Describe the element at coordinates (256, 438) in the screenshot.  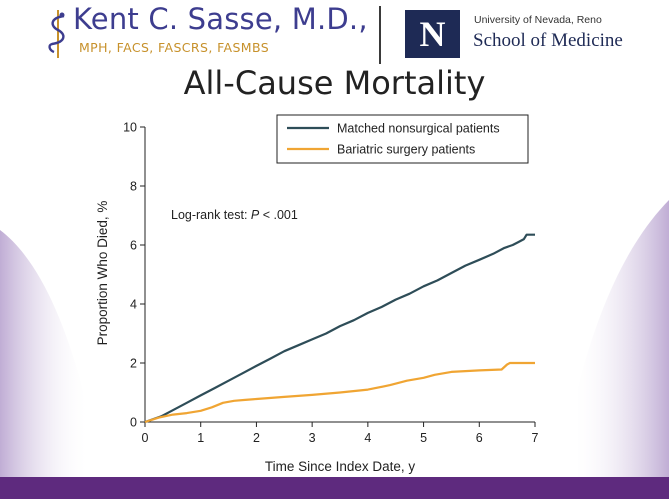
I see `x-tick-label: 2` at that location.